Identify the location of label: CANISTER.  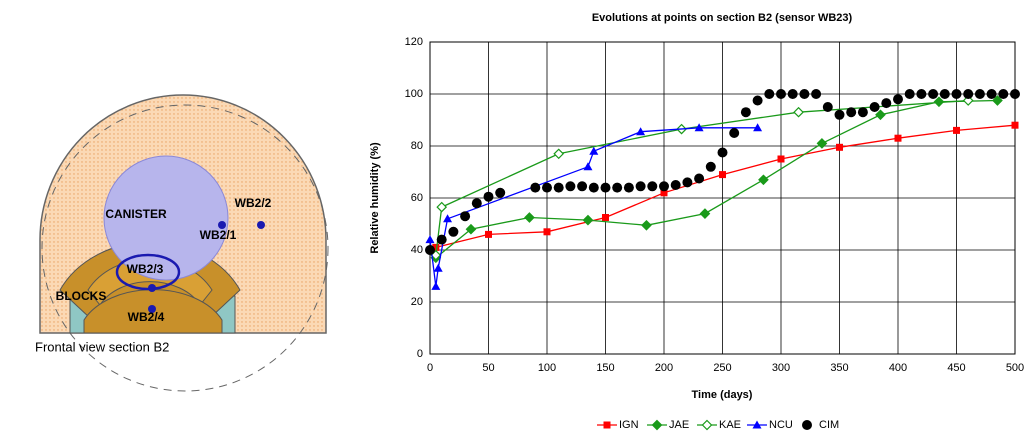
(136, 214).